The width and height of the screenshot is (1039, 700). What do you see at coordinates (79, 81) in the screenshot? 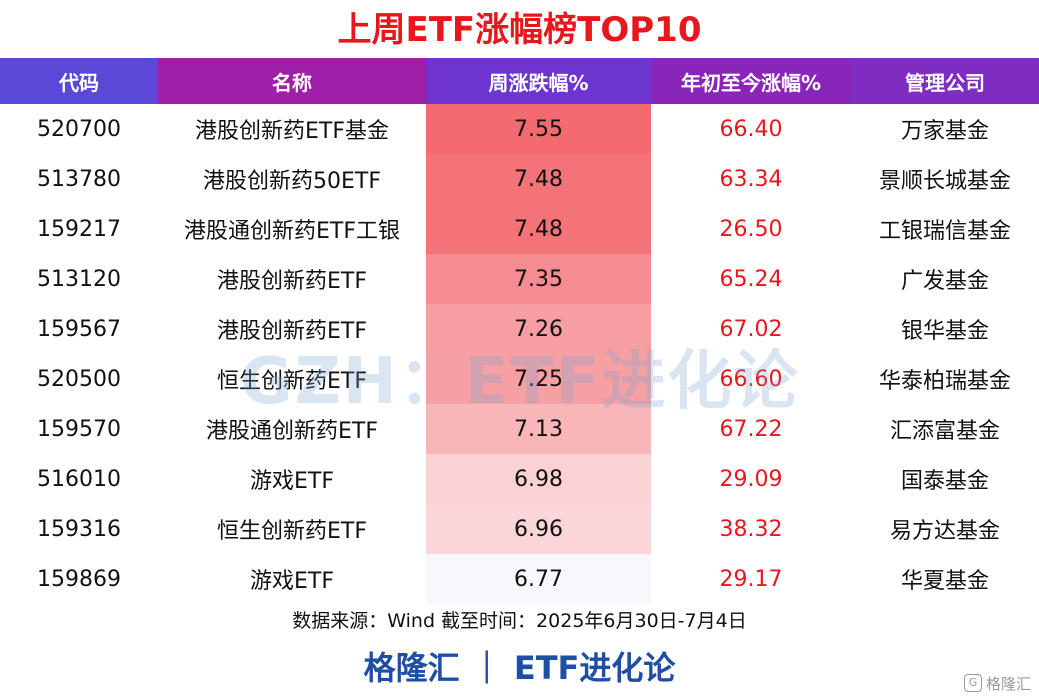
I see `header-code: 代码` at bounding box center [79, 81].